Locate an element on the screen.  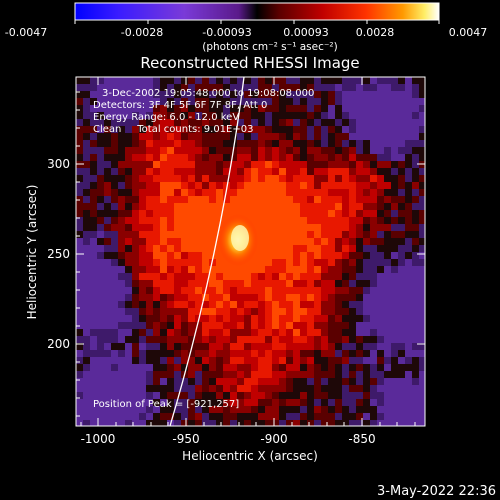
energy-range-text: Energy Range: 6.0 - 12.0 keV is located at coordinates (166, 117).